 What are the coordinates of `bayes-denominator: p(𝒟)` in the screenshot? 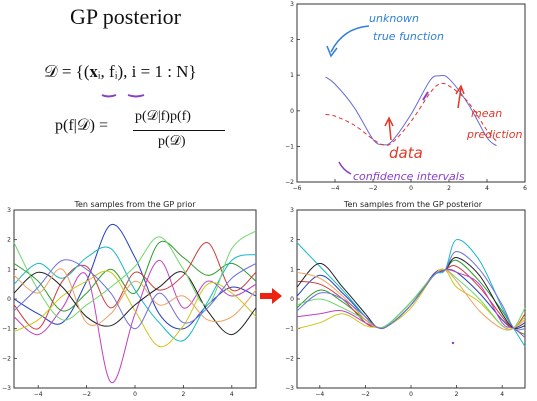 It's located at (172, 141).